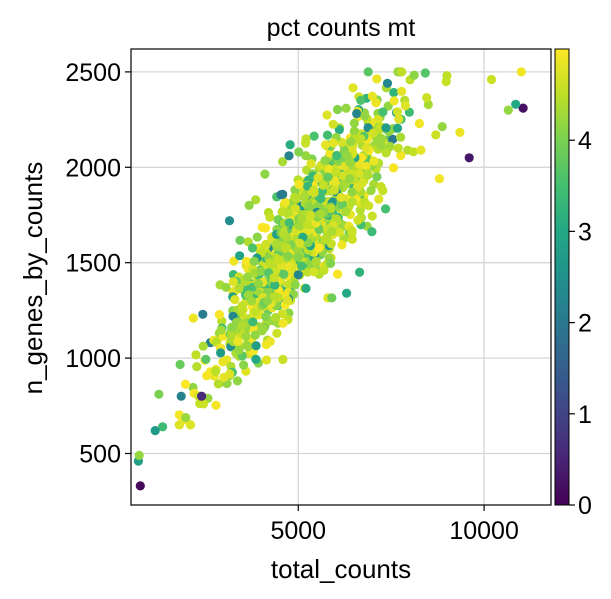  Describe the element at coordinates (298, 531) in the screenshot. I see `x-tick-label: 5000` at that location.